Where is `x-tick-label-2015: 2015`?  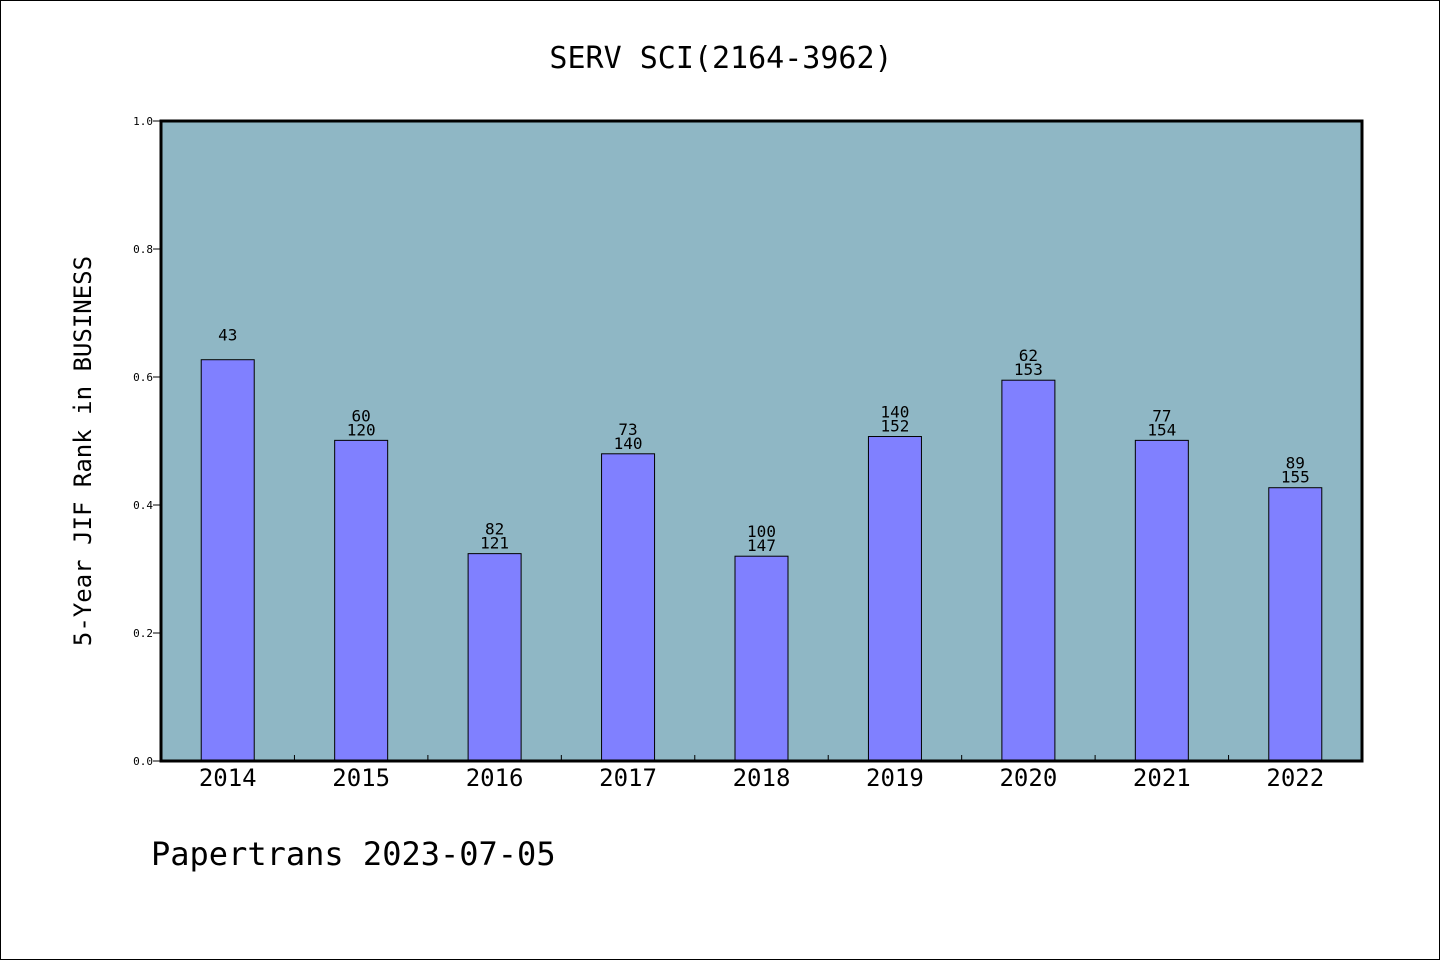
x-tick-label-2015: 2015 is located at coordinates (361, 778).